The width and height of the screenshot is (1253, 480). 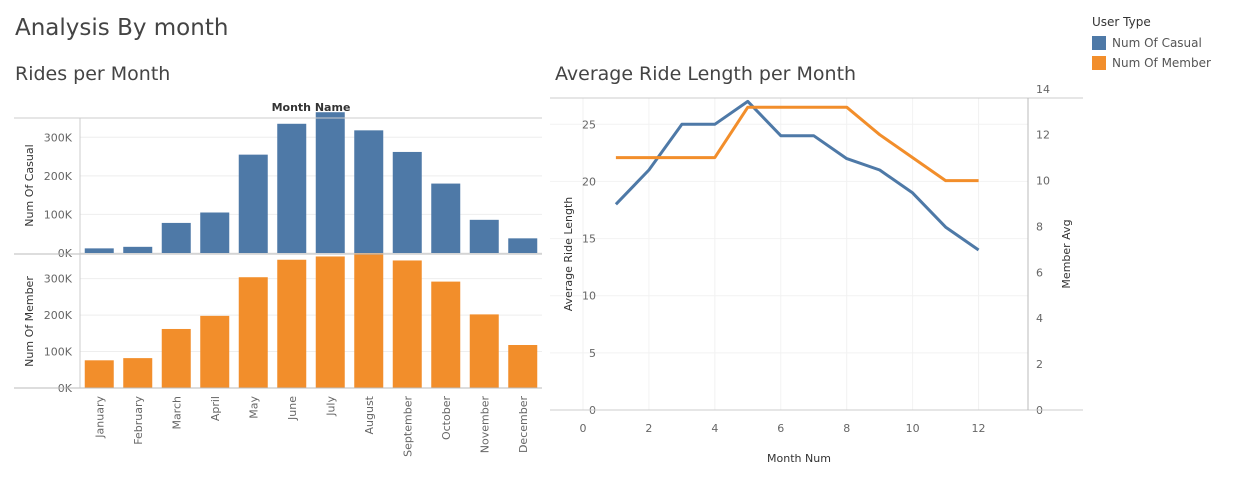 What do you see at coordinates (589, 181) in the screenshot?
I see `y-tick-label: 20` at bounding box center [589, 181].